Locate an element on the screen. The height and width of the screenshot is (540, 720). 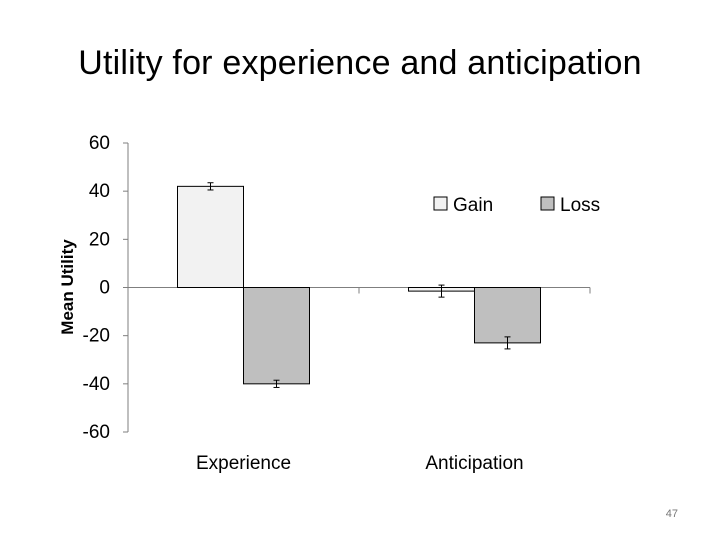
y-tick-label: 20 is located at coordinates (99, 239).